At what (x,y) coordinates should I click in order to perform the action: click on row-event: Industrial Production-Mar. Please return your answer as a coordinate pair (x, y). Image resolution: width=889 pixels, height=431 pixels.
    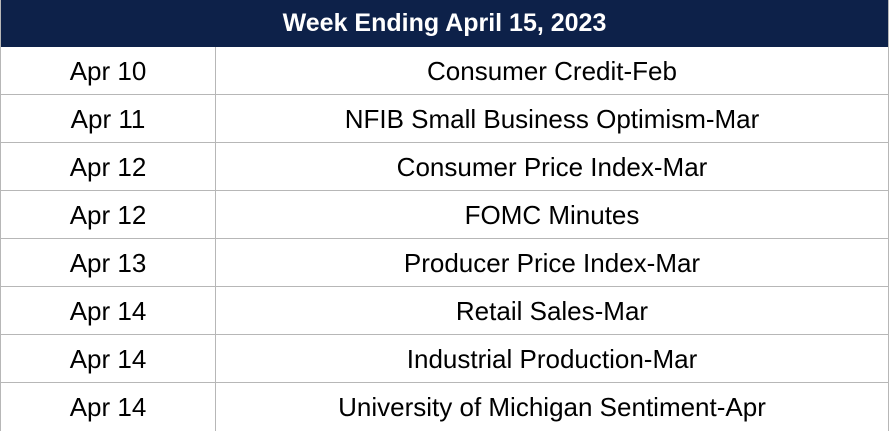
    Looking at the image, I should click on (552, 359).